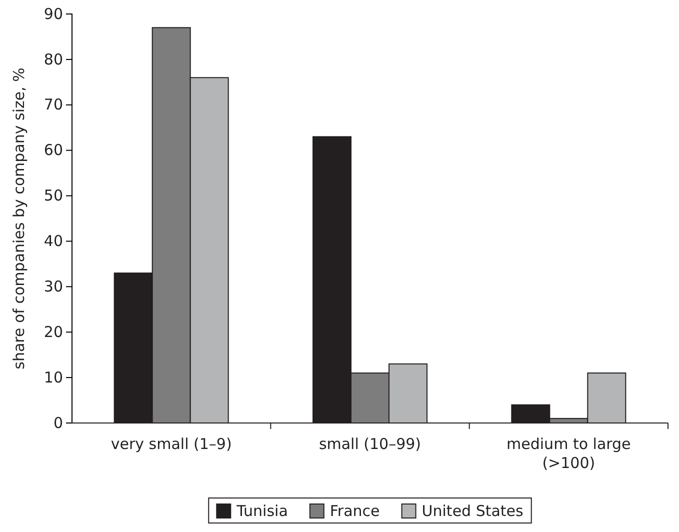 Image resolution: width=679 pixels, height=532 pixels. I want to click on x-tick-label: very small (1–9), so click(171, 444).